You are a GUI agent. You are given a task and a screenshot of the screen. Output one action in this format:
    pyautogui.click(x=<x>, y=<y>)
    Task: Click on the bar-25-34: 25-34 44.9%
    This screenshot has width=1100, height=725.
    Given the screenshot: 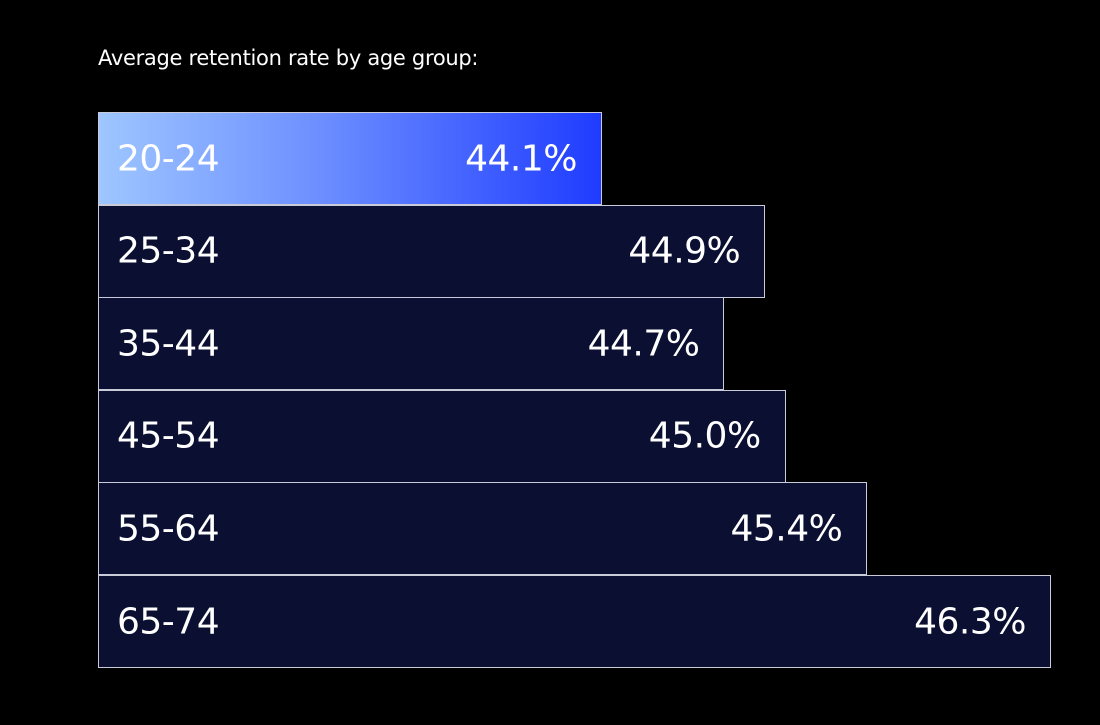 What is the action you would take?
    pyautogui.click(x=432, y=251)
    